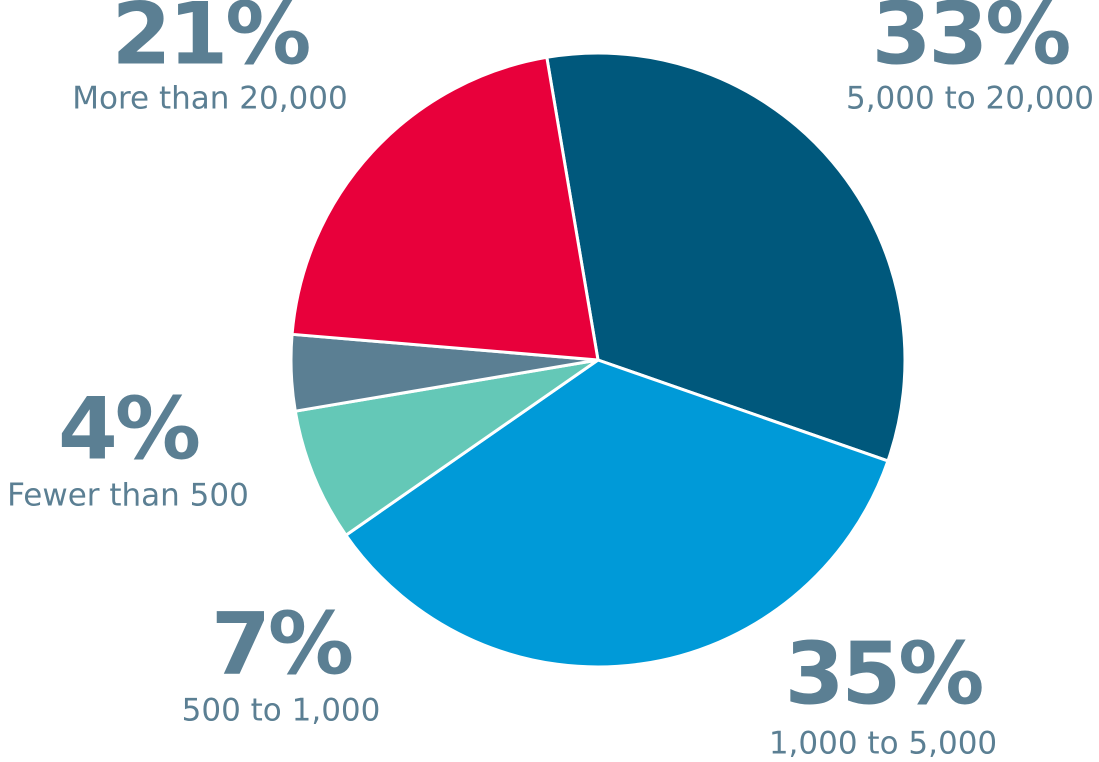 Image resolution: width=1099 pixels, height=762 pixels. Describe the element at coordinates (883, 744) in the screenshot. I see `category-label: 1,000 to 5,000` at that location.